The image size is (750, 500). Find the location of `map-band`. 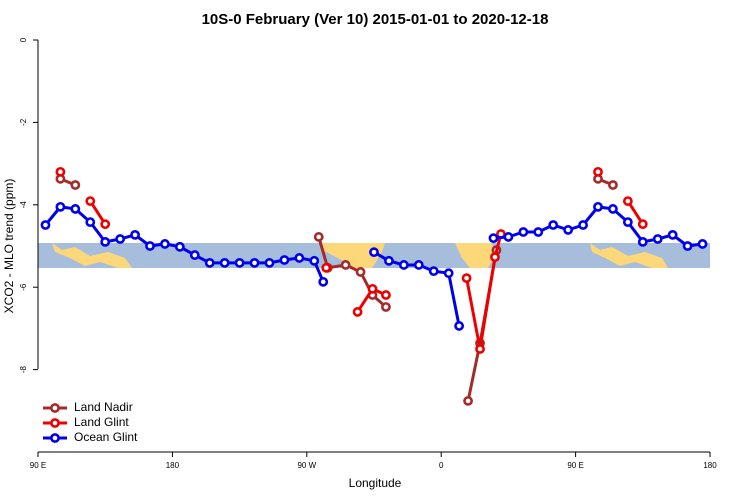

map-band is located at coordinates (374, 255).